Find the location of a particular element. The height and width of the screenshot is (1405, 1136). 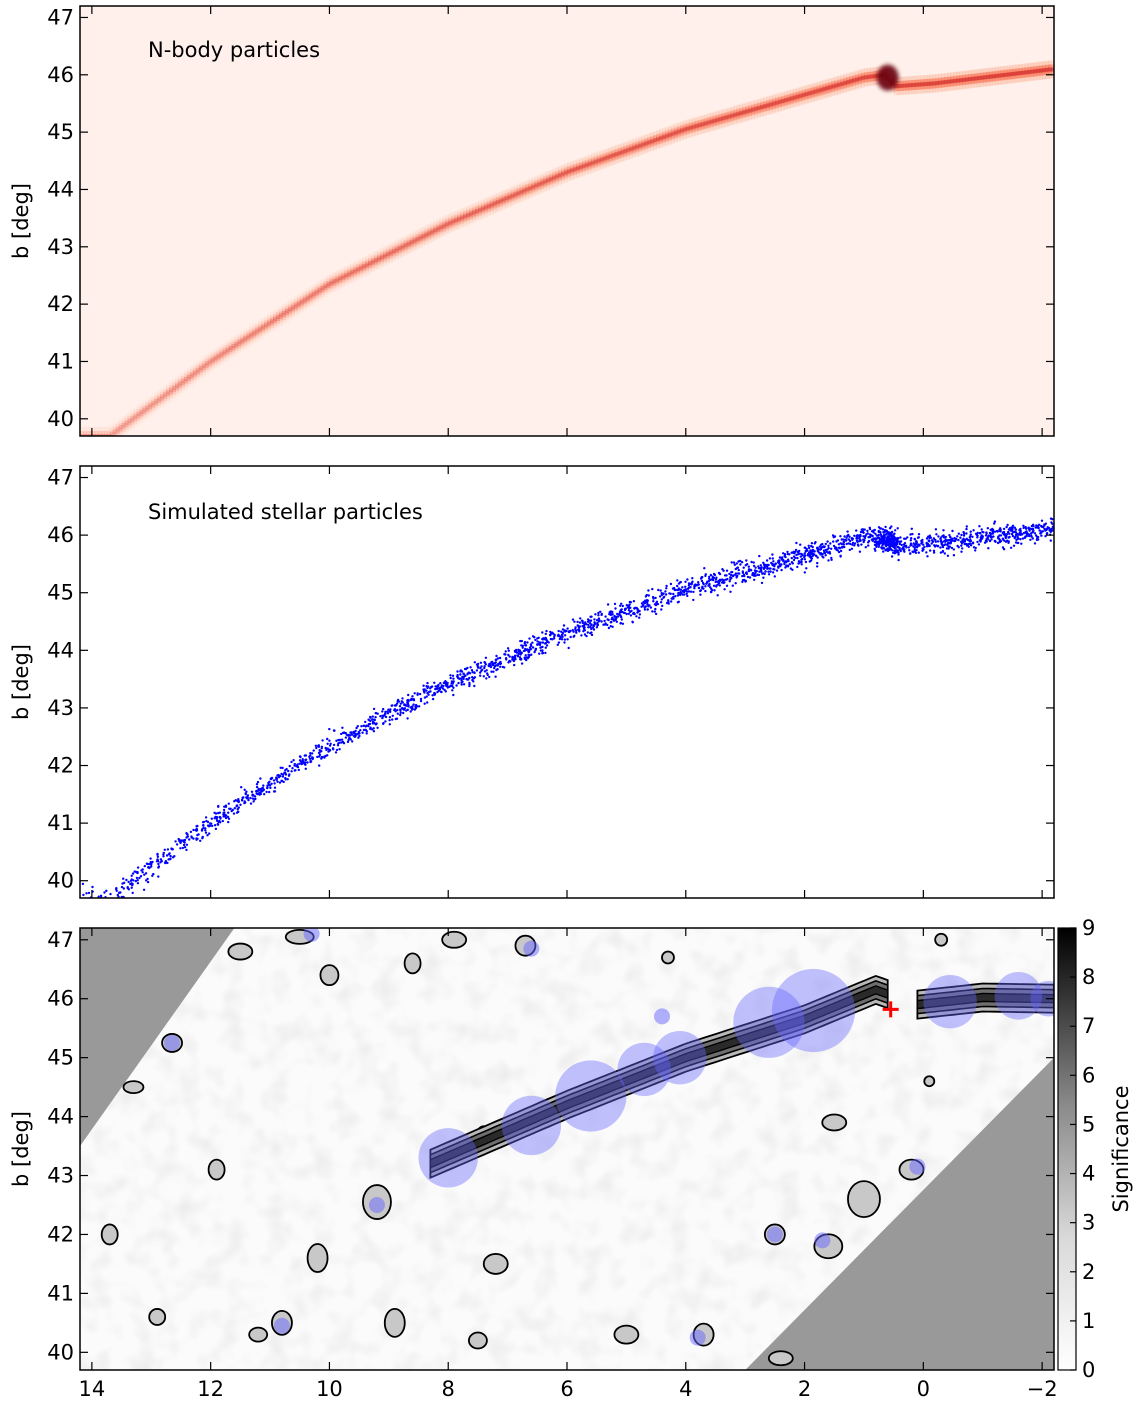

colorbar-tick-label: 4 is located at coordinates (1088, 1174).